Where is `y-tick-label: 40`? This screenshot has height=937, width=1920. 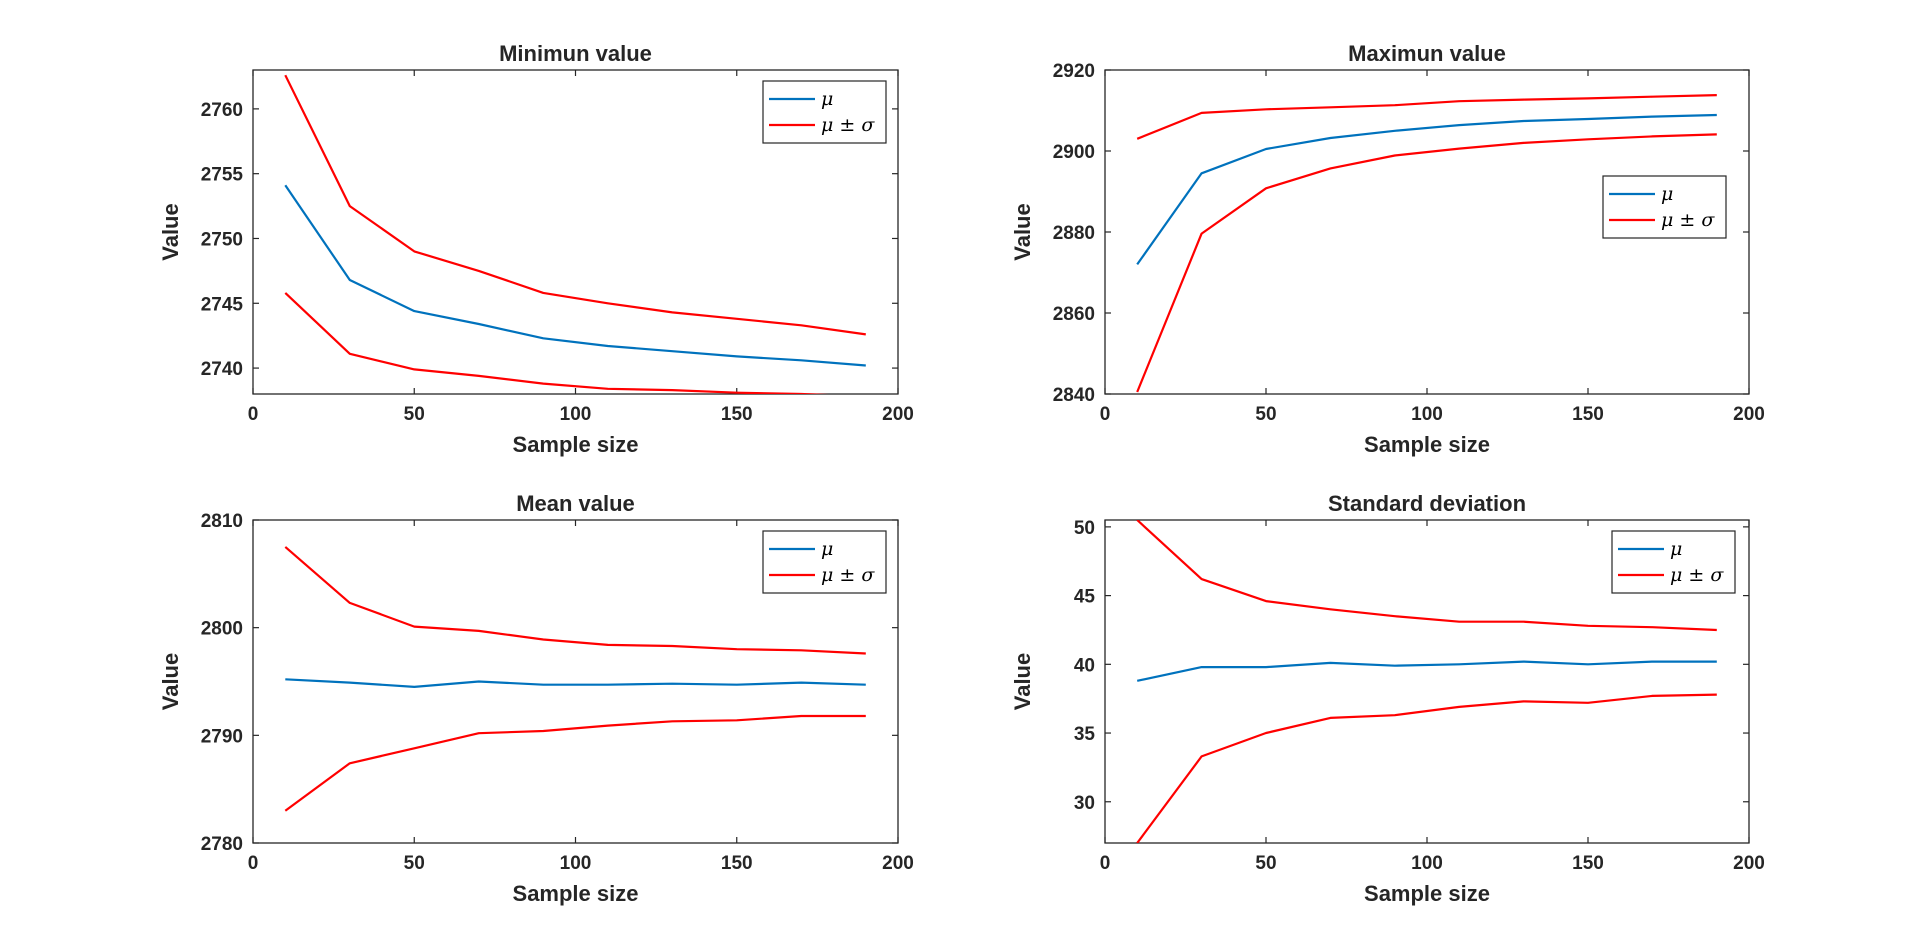
y-tick-label: 40 is located at coordinates (1084, 665).